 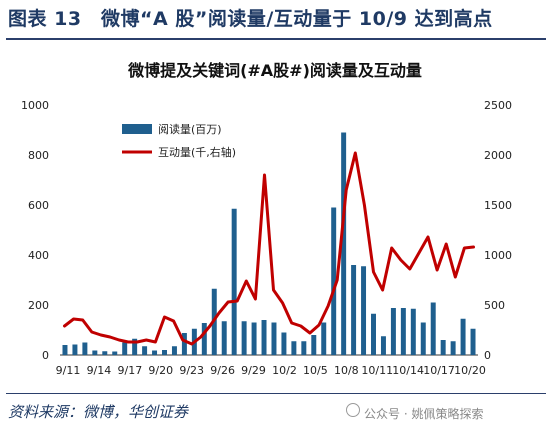 What do you see at coordinates (408, 370) in the screenshot?
I see `x-tick-label: 10/14` at bounding box center [408, 370].